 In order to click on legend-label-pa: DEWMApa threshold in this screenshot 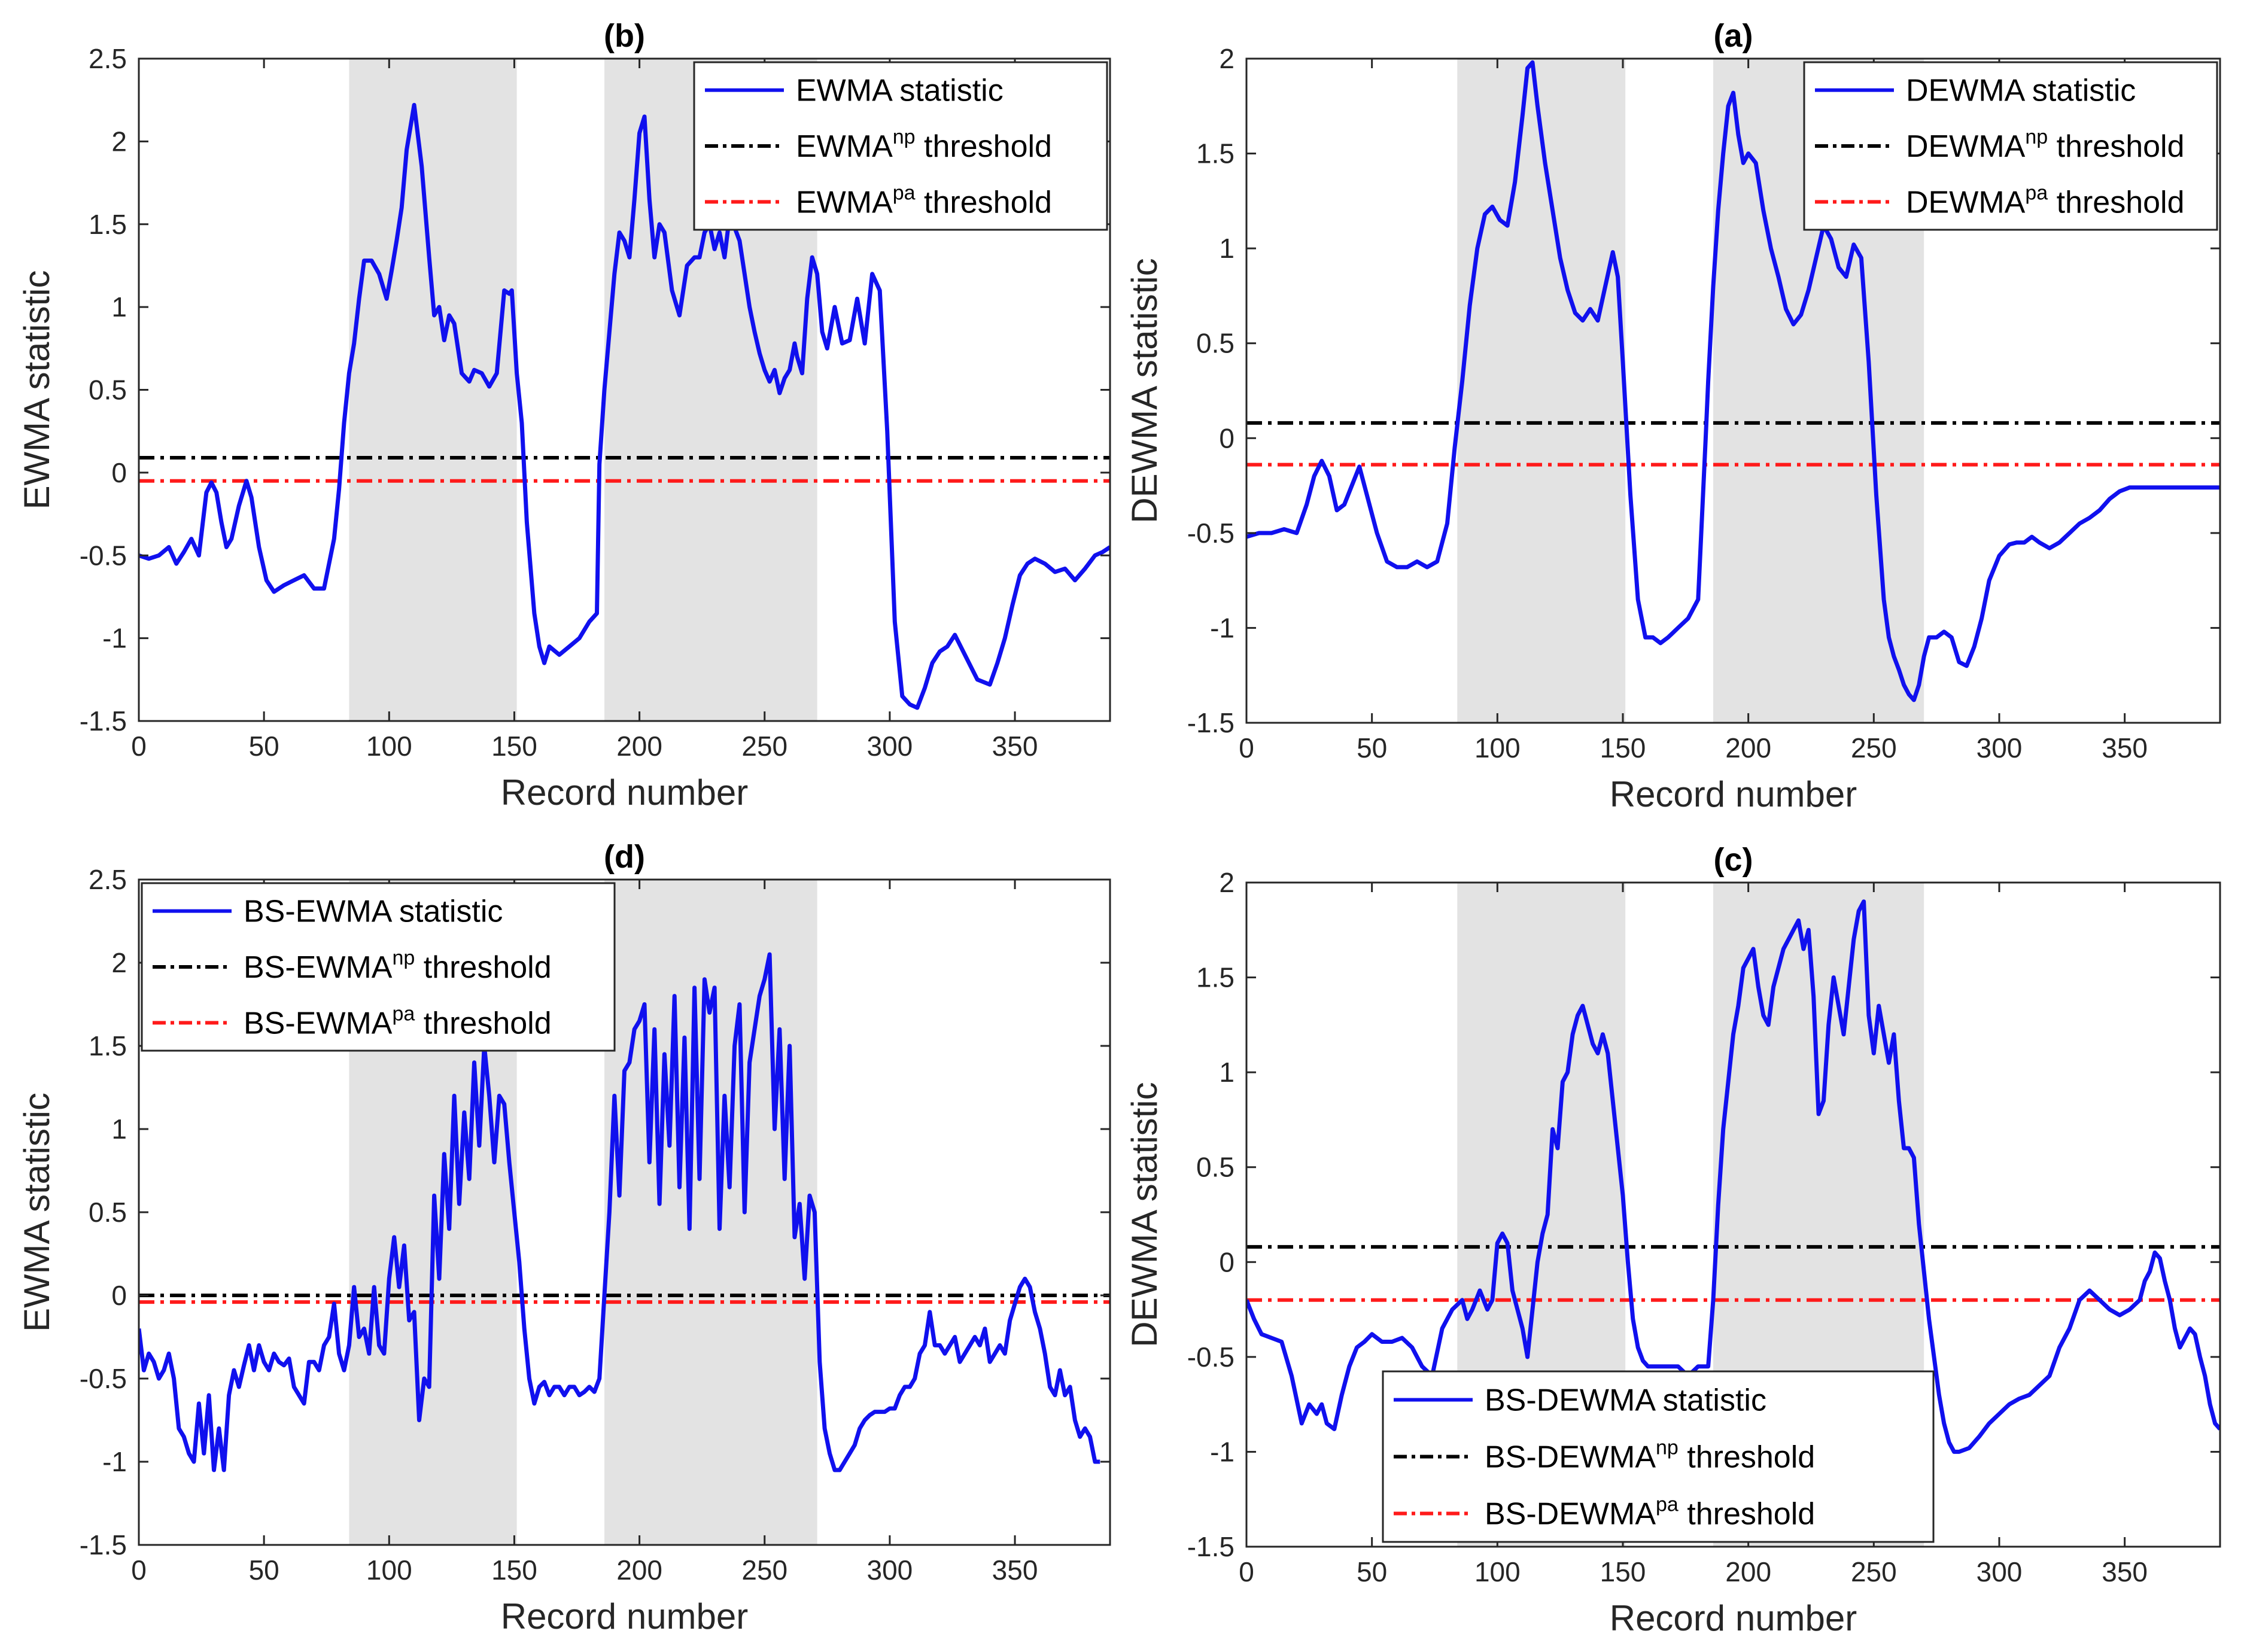, I will do `click(2045, 200)`.